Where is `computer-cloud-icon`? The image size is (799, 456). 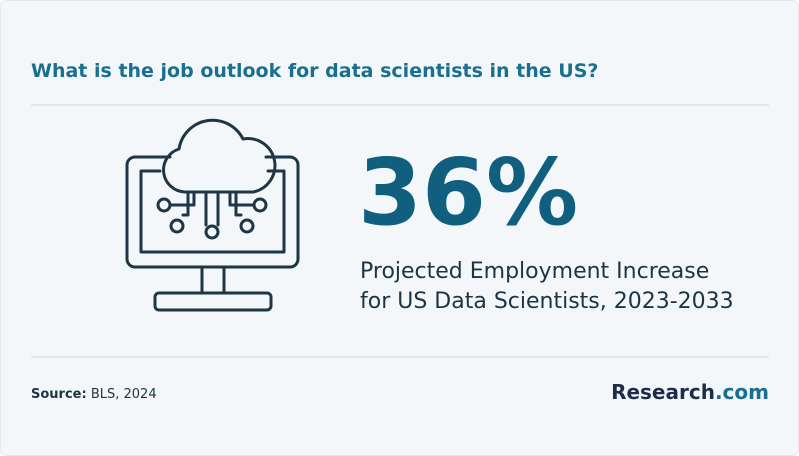 computer-cloud-icon is located at coordinates (212, 215).